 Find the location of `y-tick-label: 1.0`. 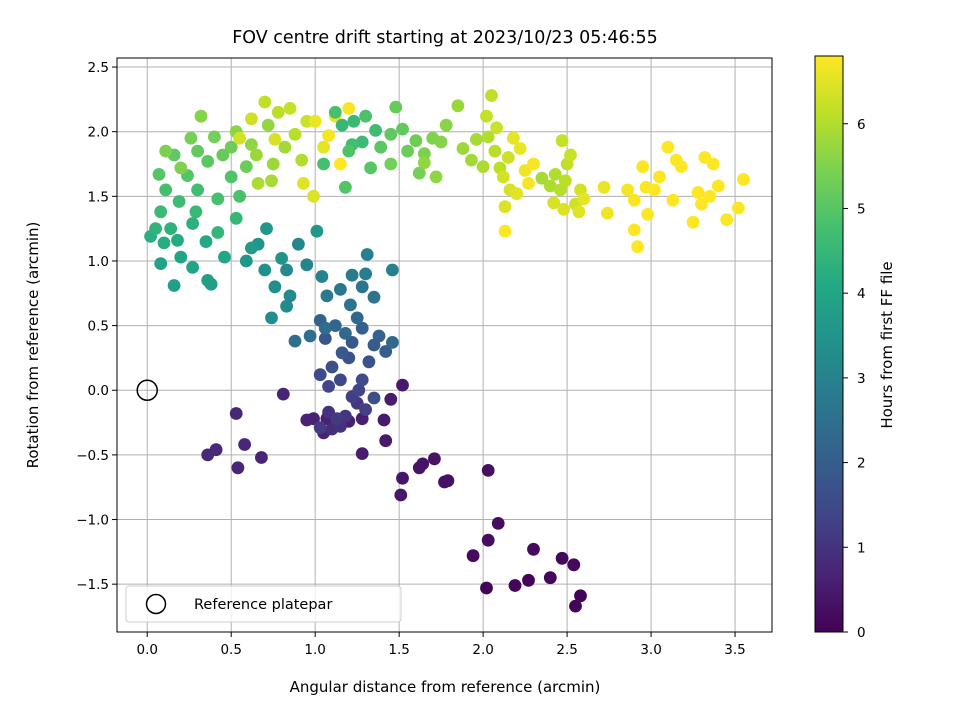

y-tick-label: 1.0 is located at coordinates (98, 262).